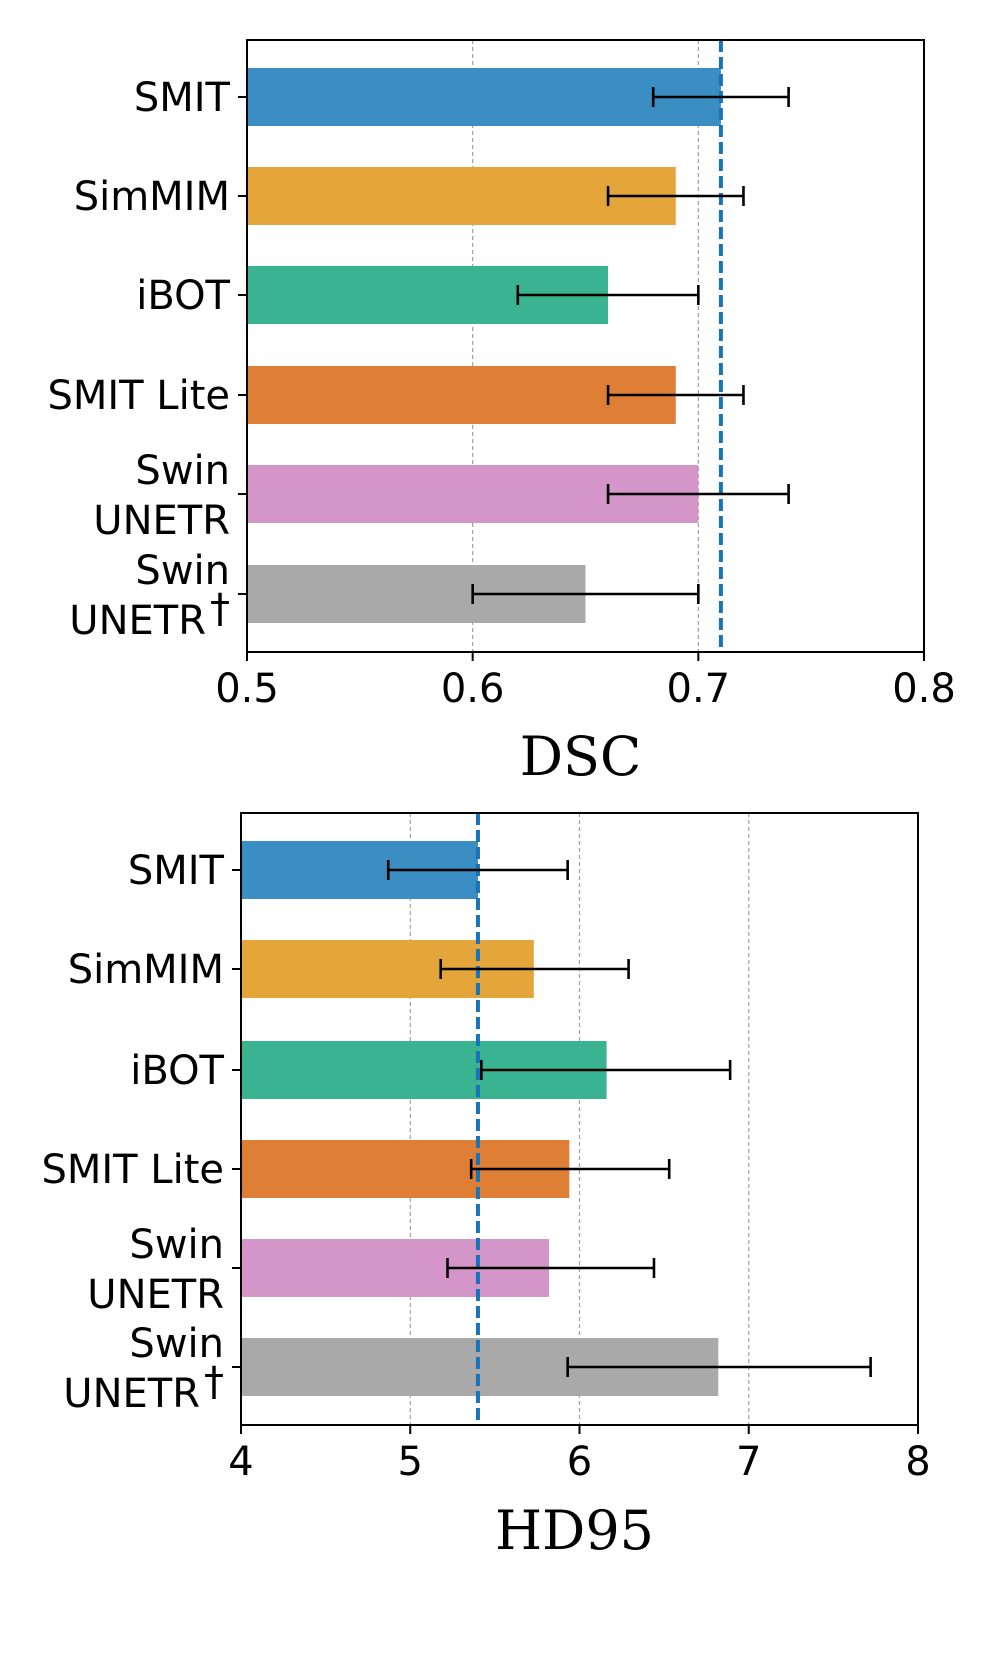 This screenshot has width=997, height=1674. What do you see at coordinates (461, 196) in the screenshot?
I see `bar-simmim` at bounding box center [461, 196].